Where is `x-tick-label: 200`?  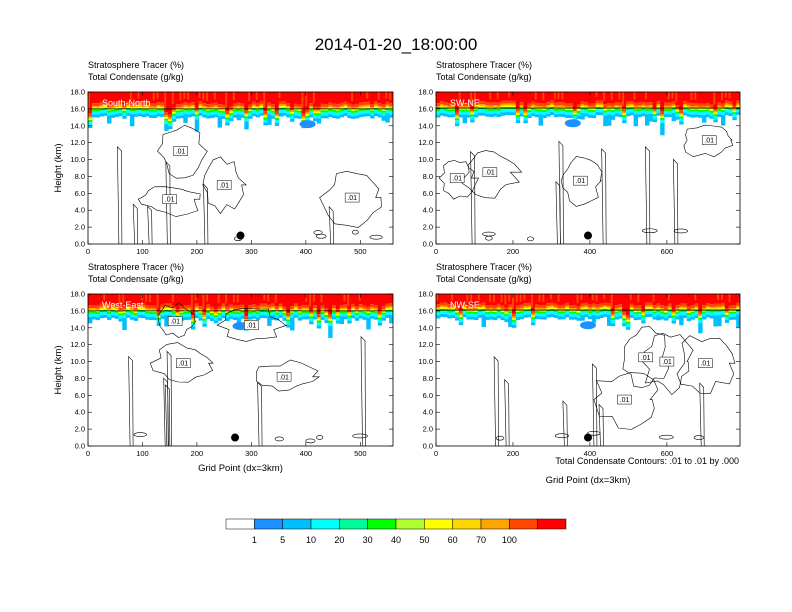
x-tick-label: 200 is located at coordinates (513, 251).